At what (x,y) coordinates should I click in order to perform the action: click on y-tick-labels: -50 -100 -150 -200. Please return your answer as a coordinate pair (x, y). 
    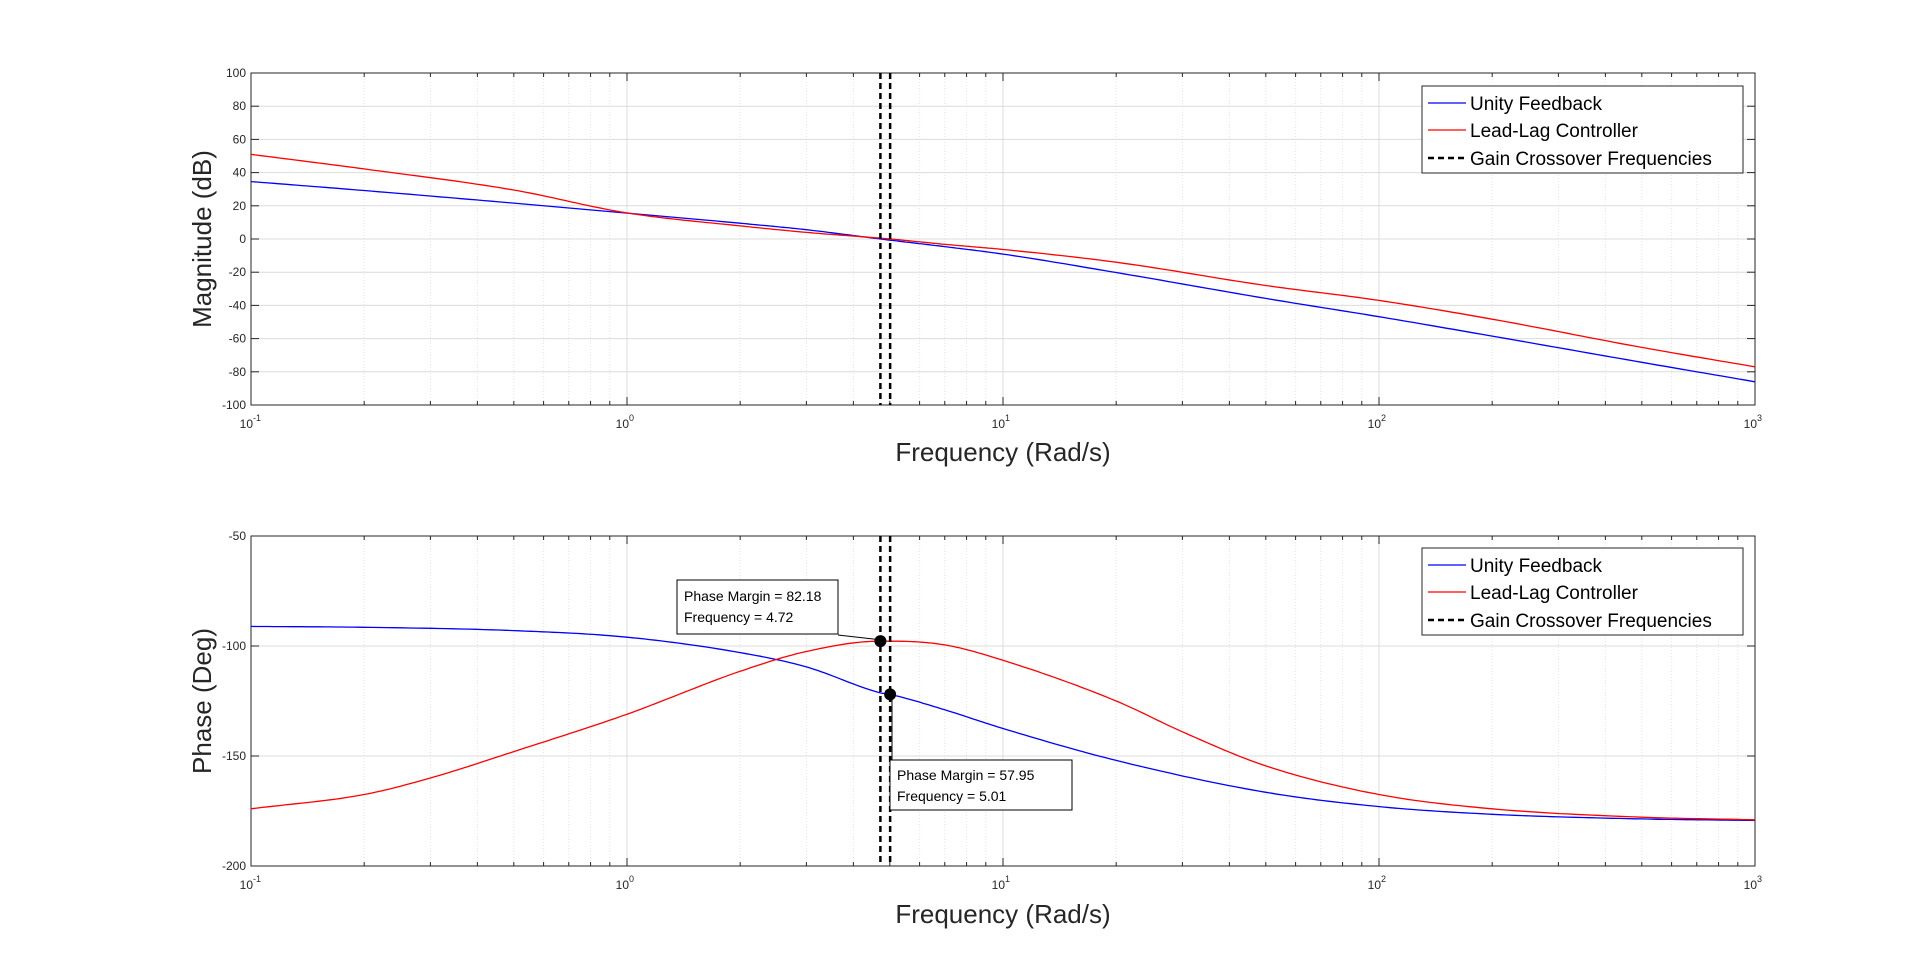
    Looking at the image, I should click on (234, 701).